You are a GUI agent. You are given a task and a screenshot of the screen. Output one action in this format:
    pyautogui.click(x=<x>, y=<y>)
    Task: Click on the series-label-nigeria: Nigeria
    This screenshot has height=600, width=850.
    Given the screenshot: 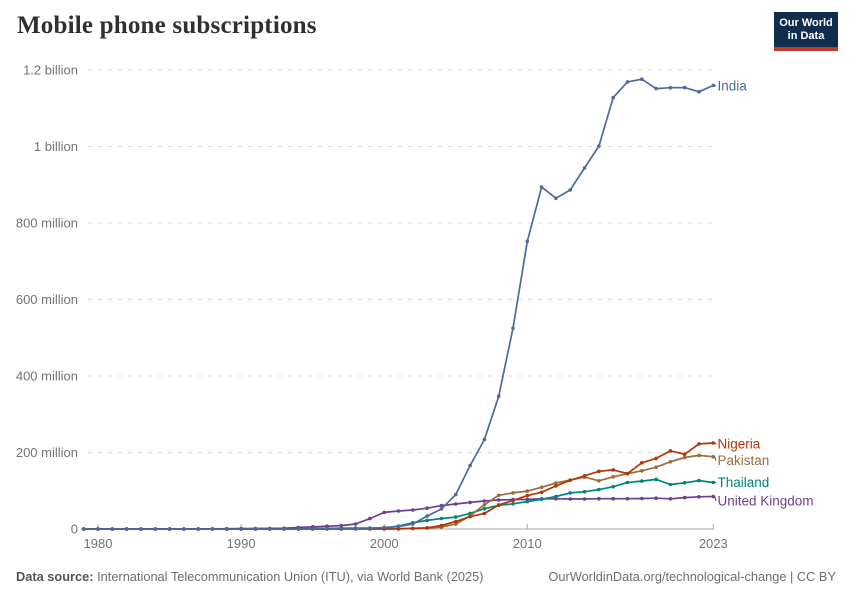 What is the action you would take?
    pyautogui.click(x=739, y=444)
    